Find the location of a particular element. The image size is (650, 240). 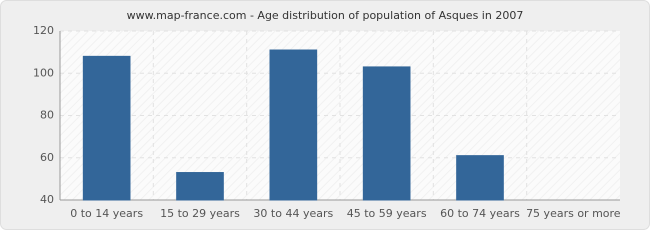

x-tick-label: 30 to 44 years is located at coordinates (293, 213).